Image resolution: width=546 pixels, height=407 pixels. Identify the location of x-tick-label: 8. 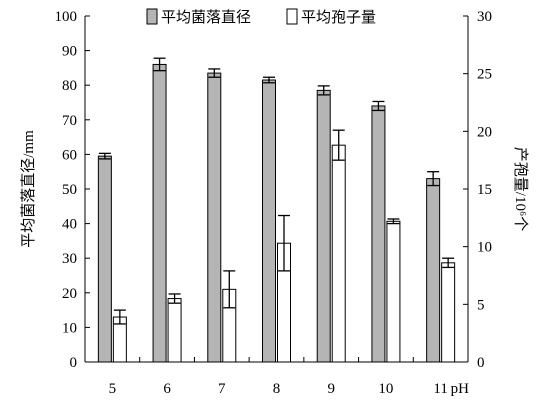
(277, 389).